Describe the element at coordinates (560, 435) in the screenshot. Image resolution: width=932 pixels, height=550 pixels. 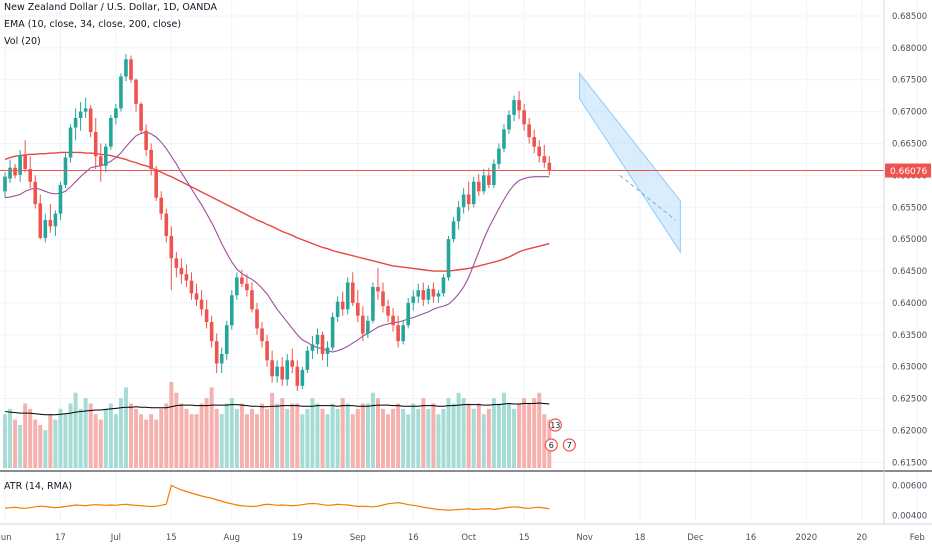
I see `indicator-markers: 13 6 7` at that location.